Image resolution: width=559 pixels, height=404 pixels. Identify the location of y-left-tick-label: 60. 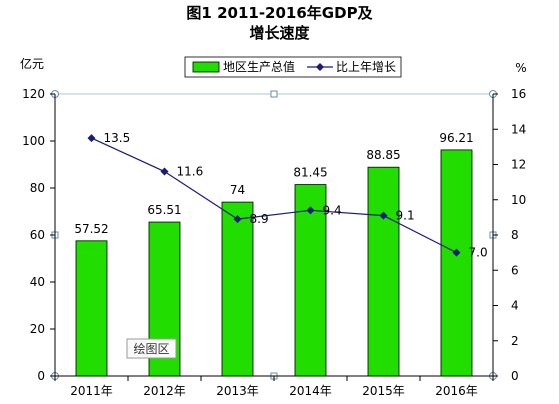
(37, 235).